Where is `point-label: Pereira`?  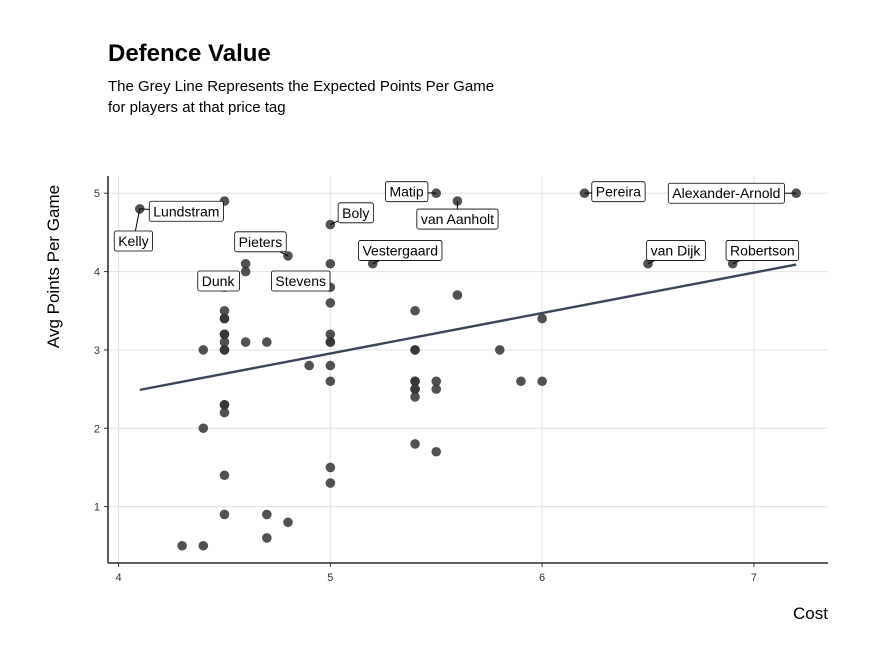
point-label: Pereira is located at coordinates (615, 192).